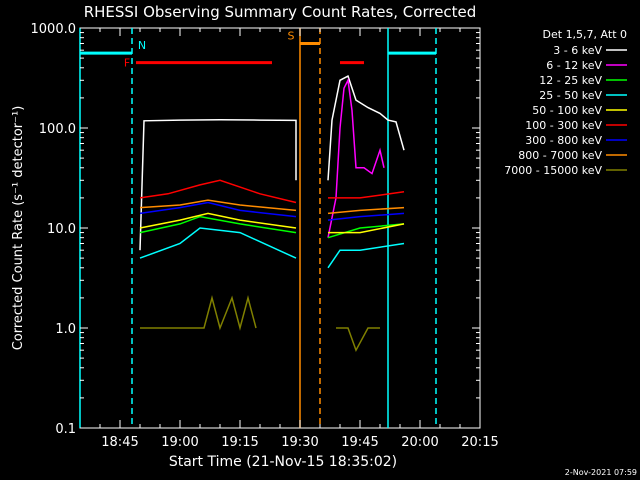  Describe the element at coordinates (65, 329) in the screenshot. I see `y-tick-label: 1.0` at that location.